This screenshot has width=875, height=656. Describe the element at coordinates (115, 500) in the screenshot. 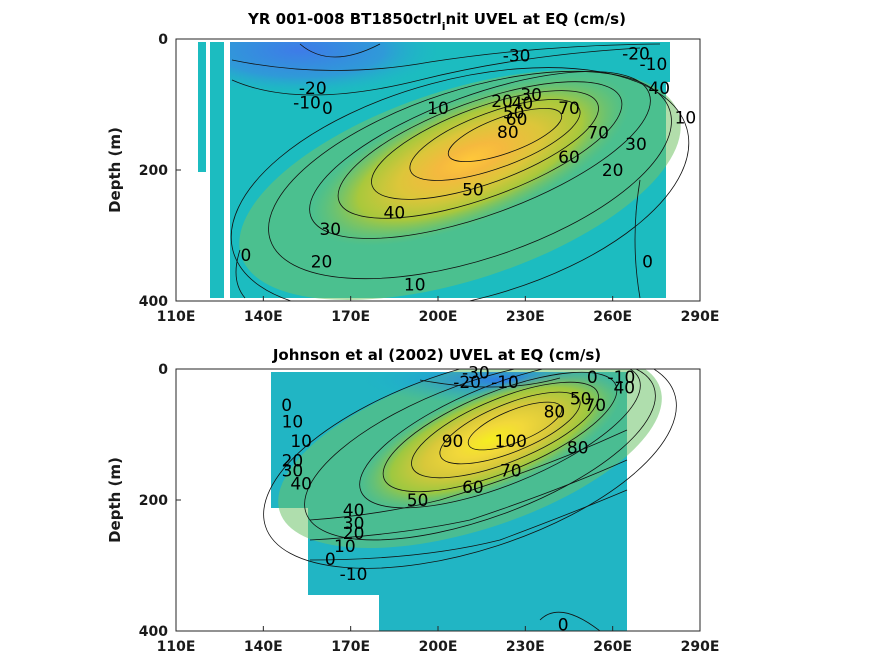

I see `bottom-y-axis-label: Depth (m)` at that location.